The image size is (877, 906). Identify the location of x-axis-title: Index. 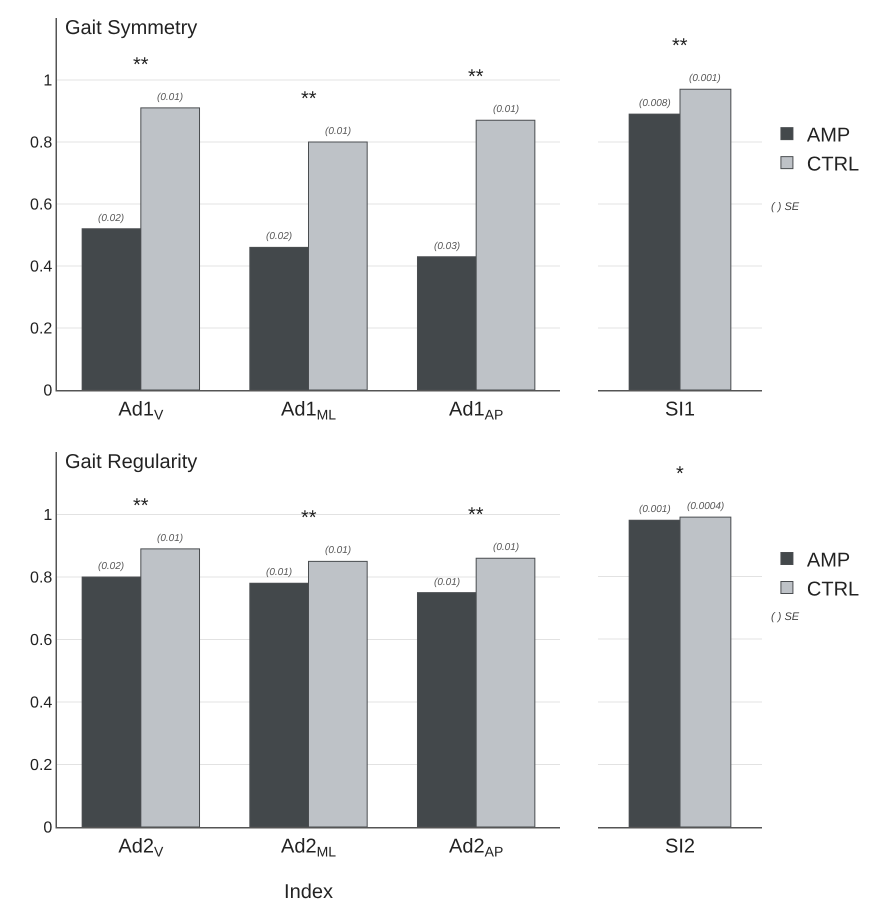
(308, 891).